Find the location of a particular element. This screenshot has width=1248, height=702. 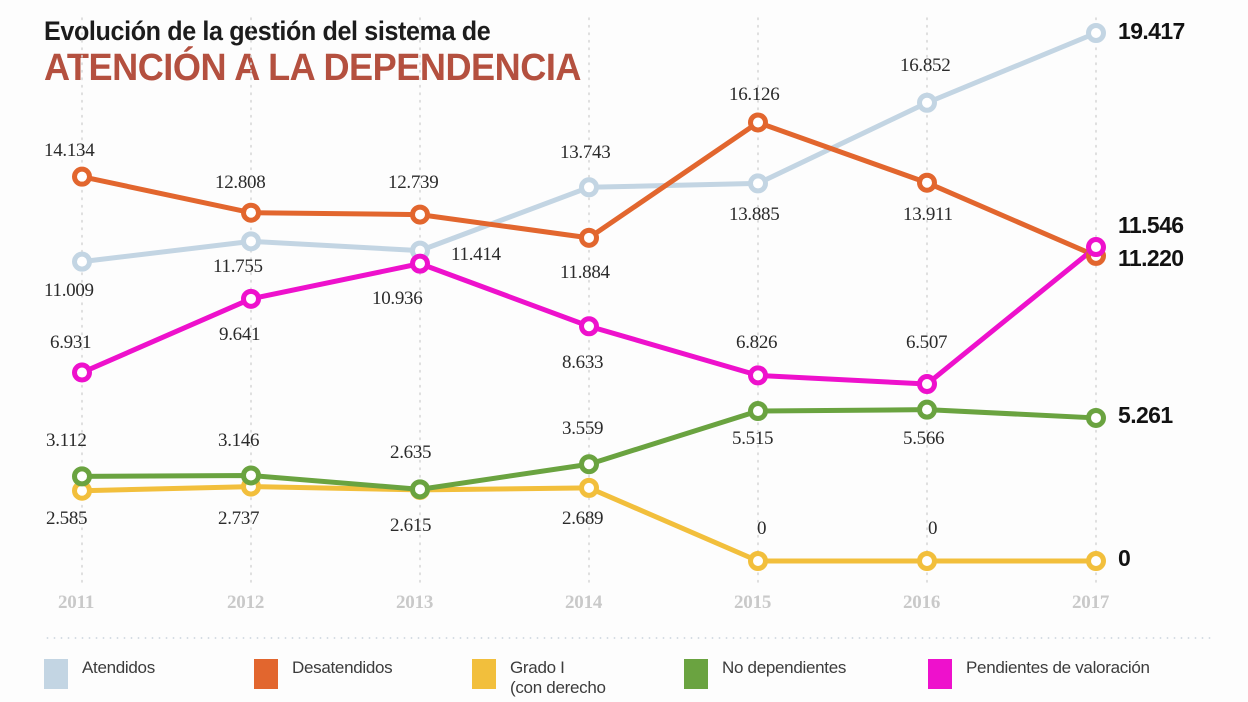

data-label: 2.689 is located at coordinates (583, 518).